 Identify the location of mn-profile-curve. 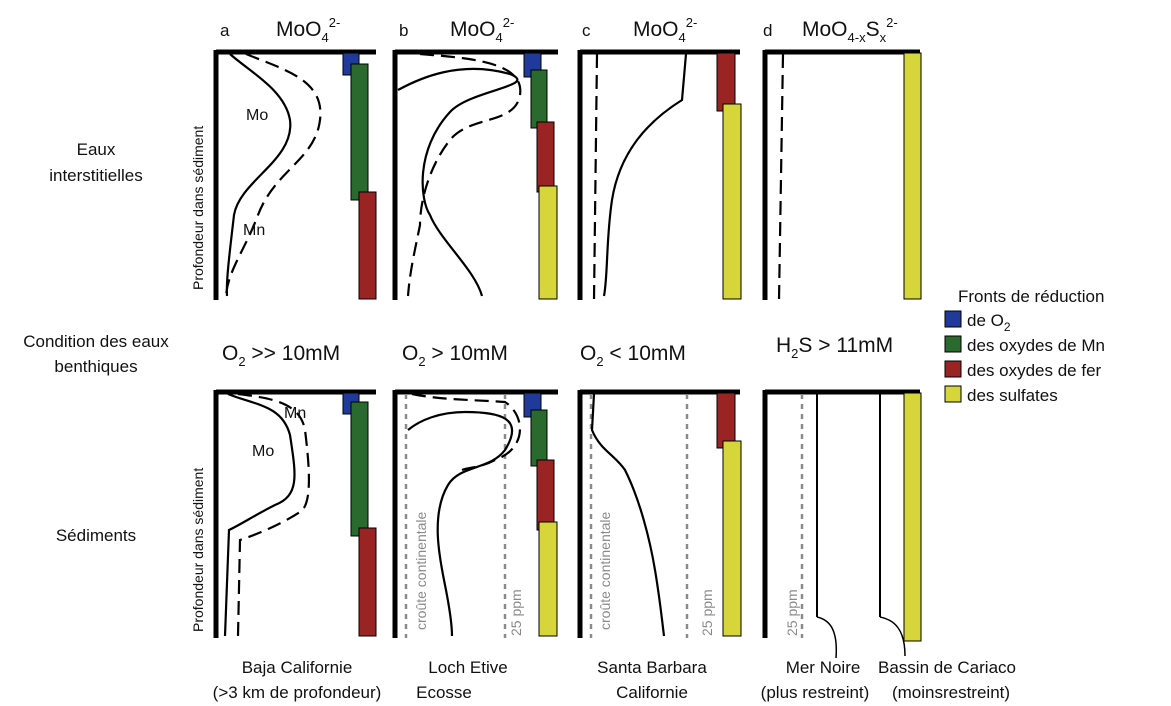
(273, 174).